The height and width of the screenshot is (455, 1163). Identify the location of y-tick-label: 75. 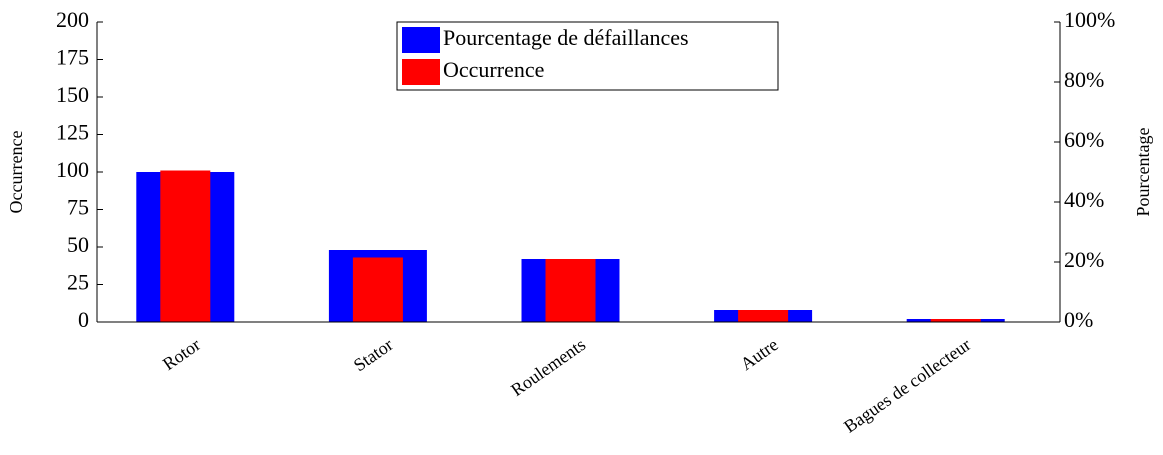
(78, 207).